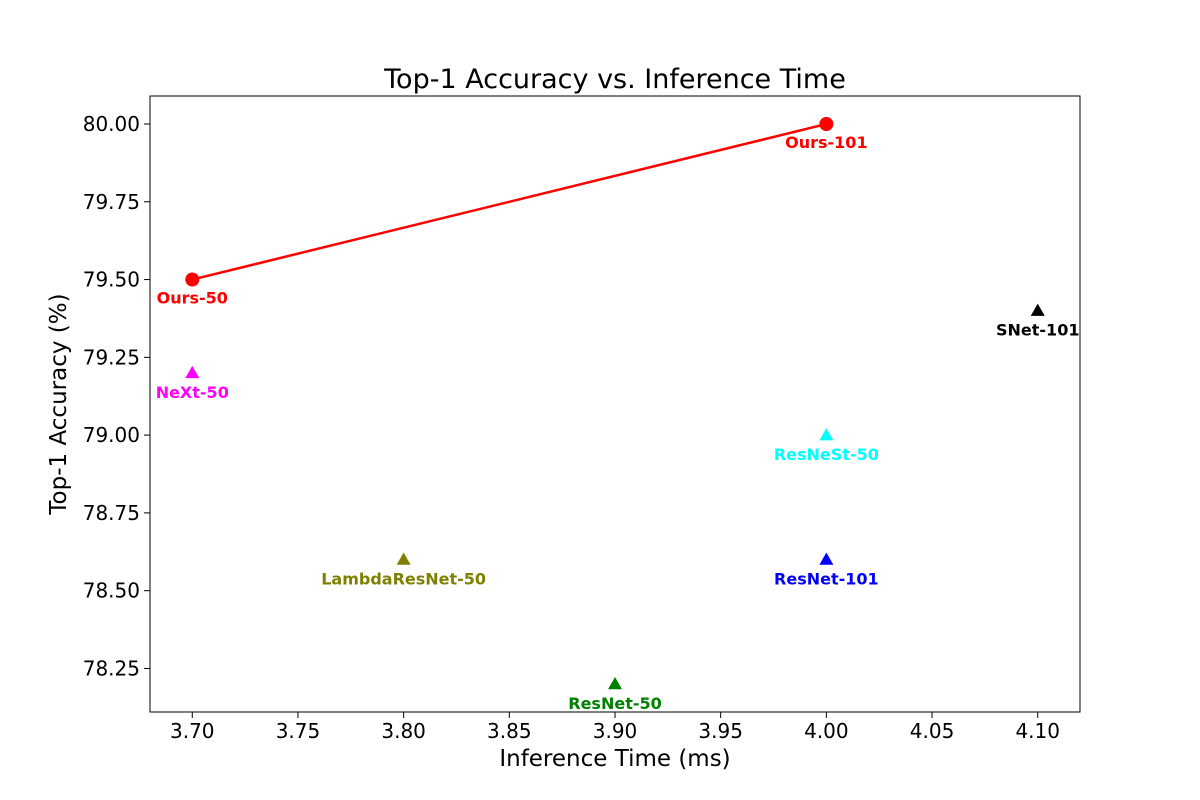 Image resolution: width=1200 pixels, height=800 pixels. What do you see at coordinates (192, 298) in the screenshot?
I see `ours-point-label: Ours-50` at bounding box center [192, 298].